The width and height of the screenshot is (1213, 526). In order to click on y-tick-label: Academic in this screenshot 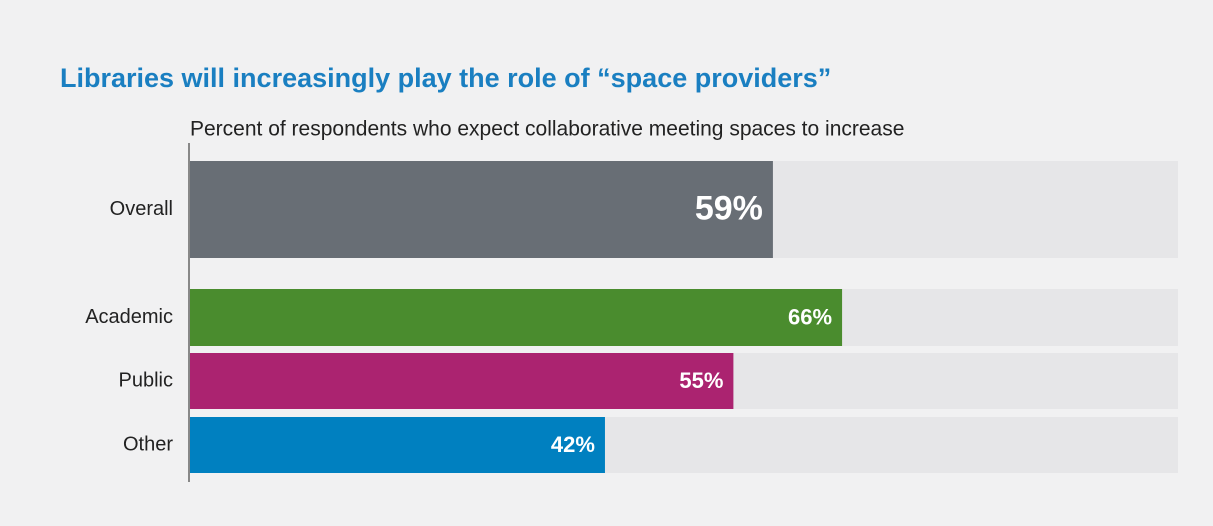, I will do `click(129, 317)`.